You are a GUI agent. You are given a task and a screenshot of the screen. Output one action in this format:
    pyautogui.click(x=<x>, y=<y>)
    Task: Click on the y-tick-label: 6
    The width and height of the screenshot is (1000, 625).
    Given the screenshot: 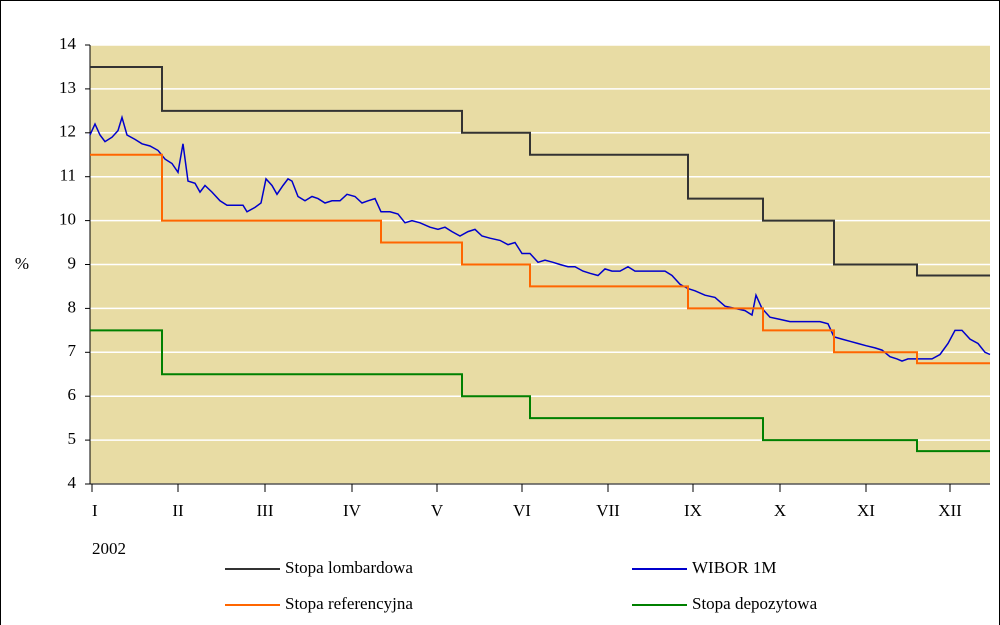 What is the action you would take?
    pyautogui.click(x=72, y=394)
    